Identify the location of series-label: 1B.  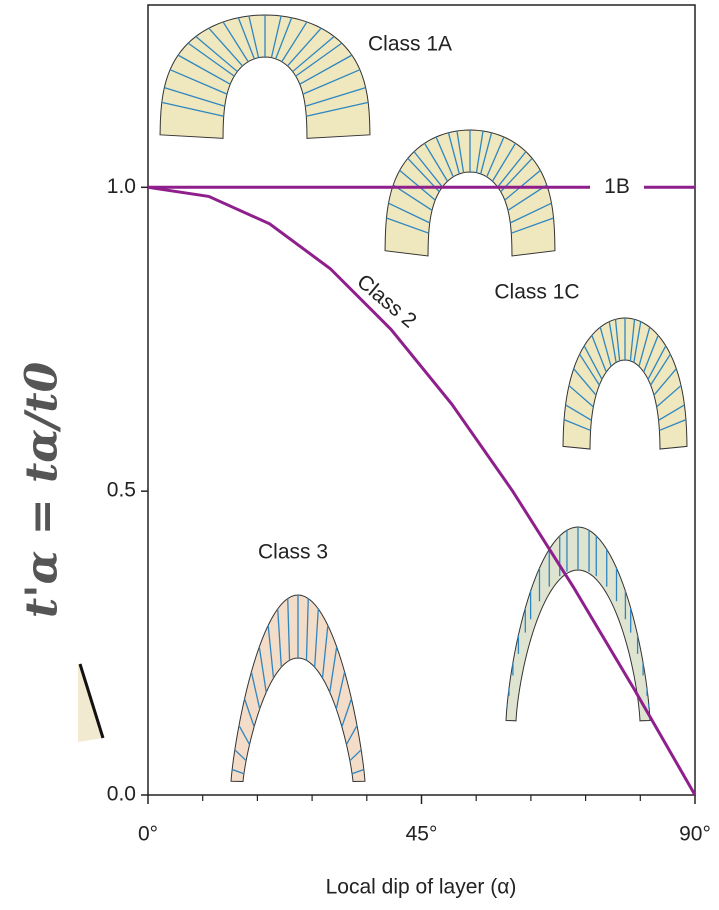
(617, 186).